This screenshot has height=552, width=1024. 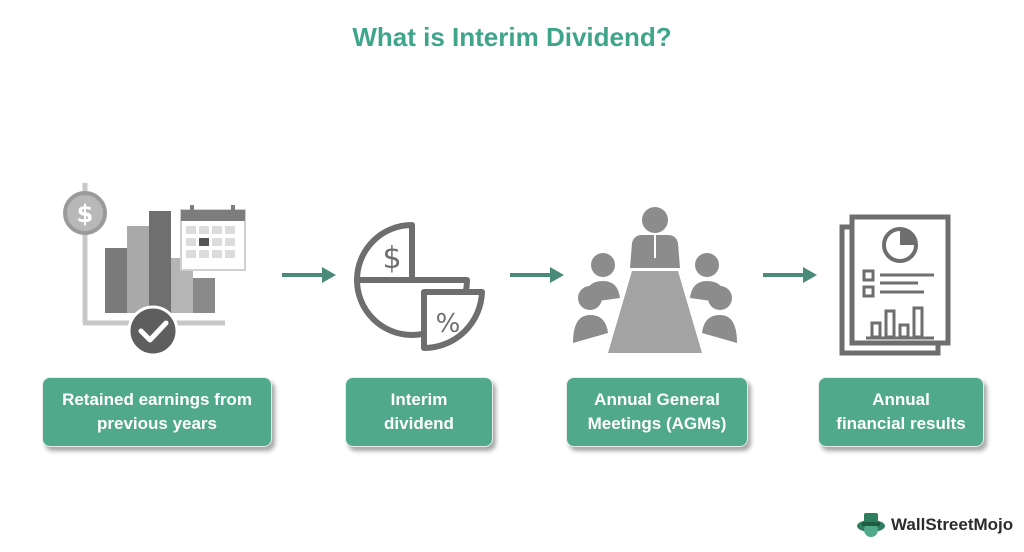 What do you see at coordinates (657, 423) in the screenshot?
I see `step-label-line: Meetings (AGMs)` at bounding box center [657, 423].